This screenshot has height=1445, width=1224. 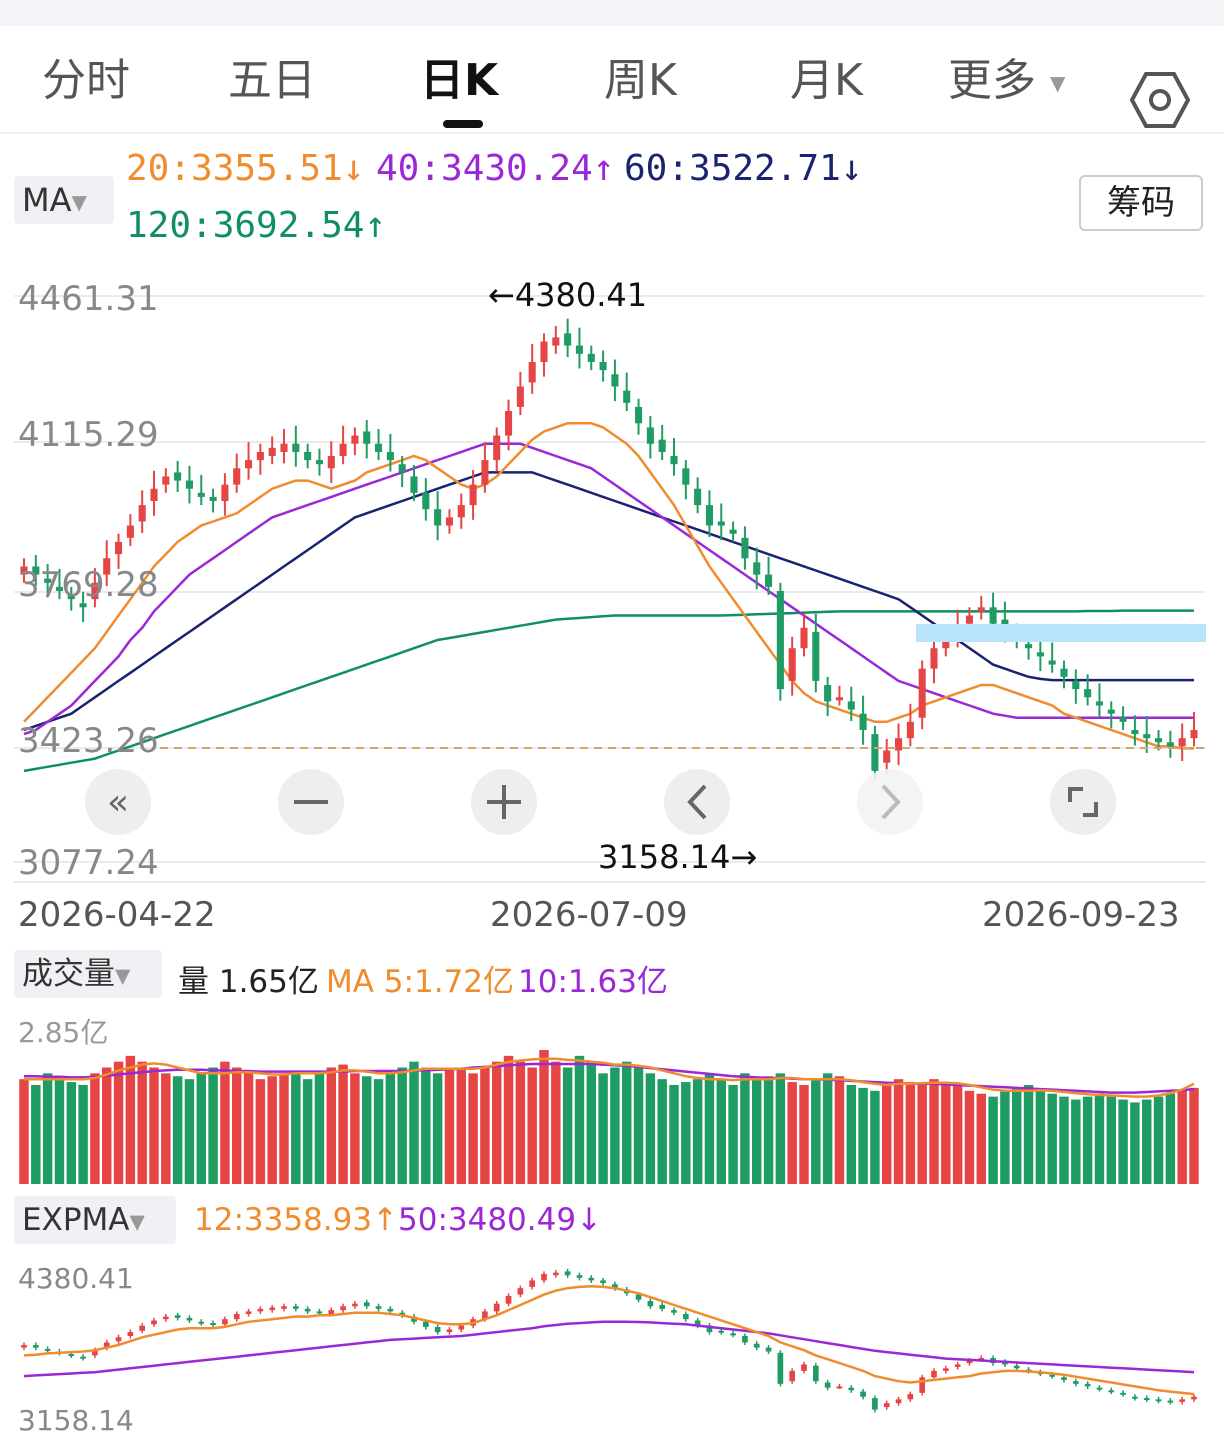 I want to click on next-button, so click(x=890, y=802).